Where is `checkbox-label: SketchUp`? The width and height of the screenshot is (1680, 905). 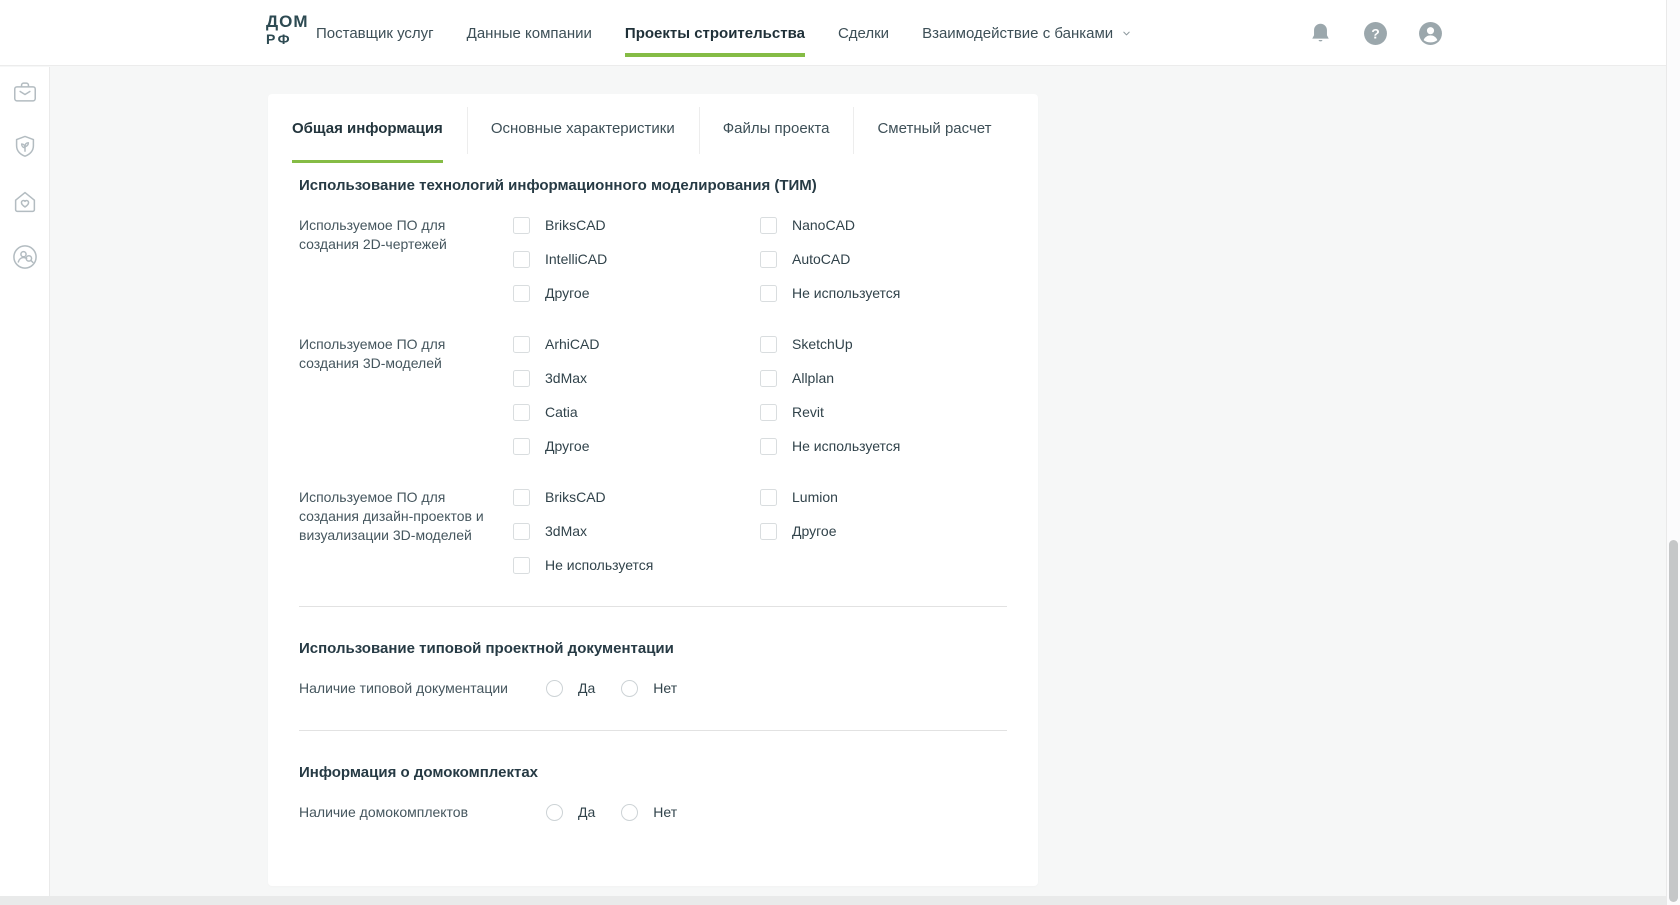 checkbox-label: SketchUp is located at coordinates (822, 344).